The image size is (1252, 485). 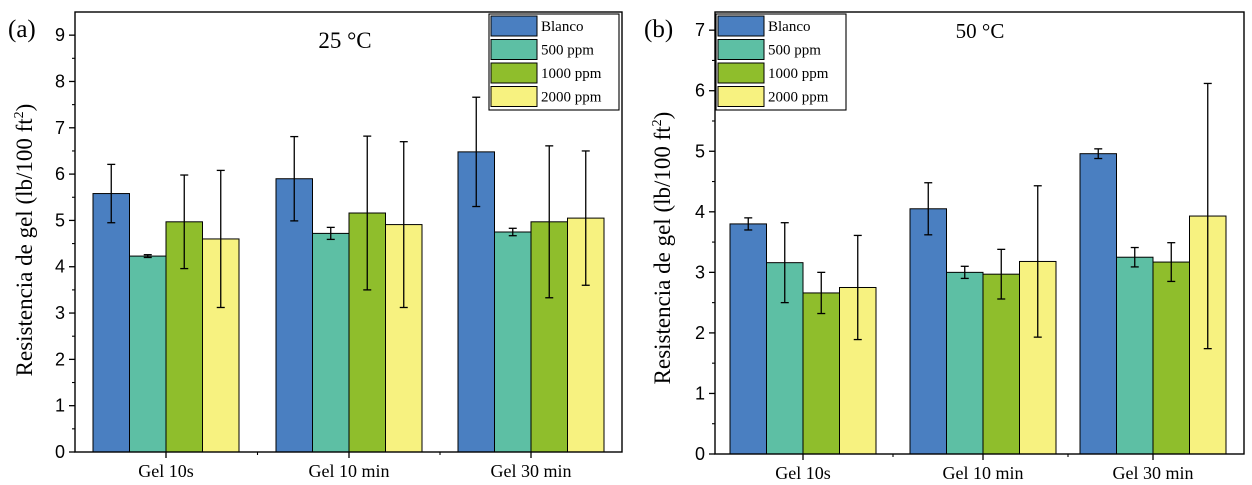 I want to click on panel-a-temperature: 25 °C, so click(x=344, y=40).